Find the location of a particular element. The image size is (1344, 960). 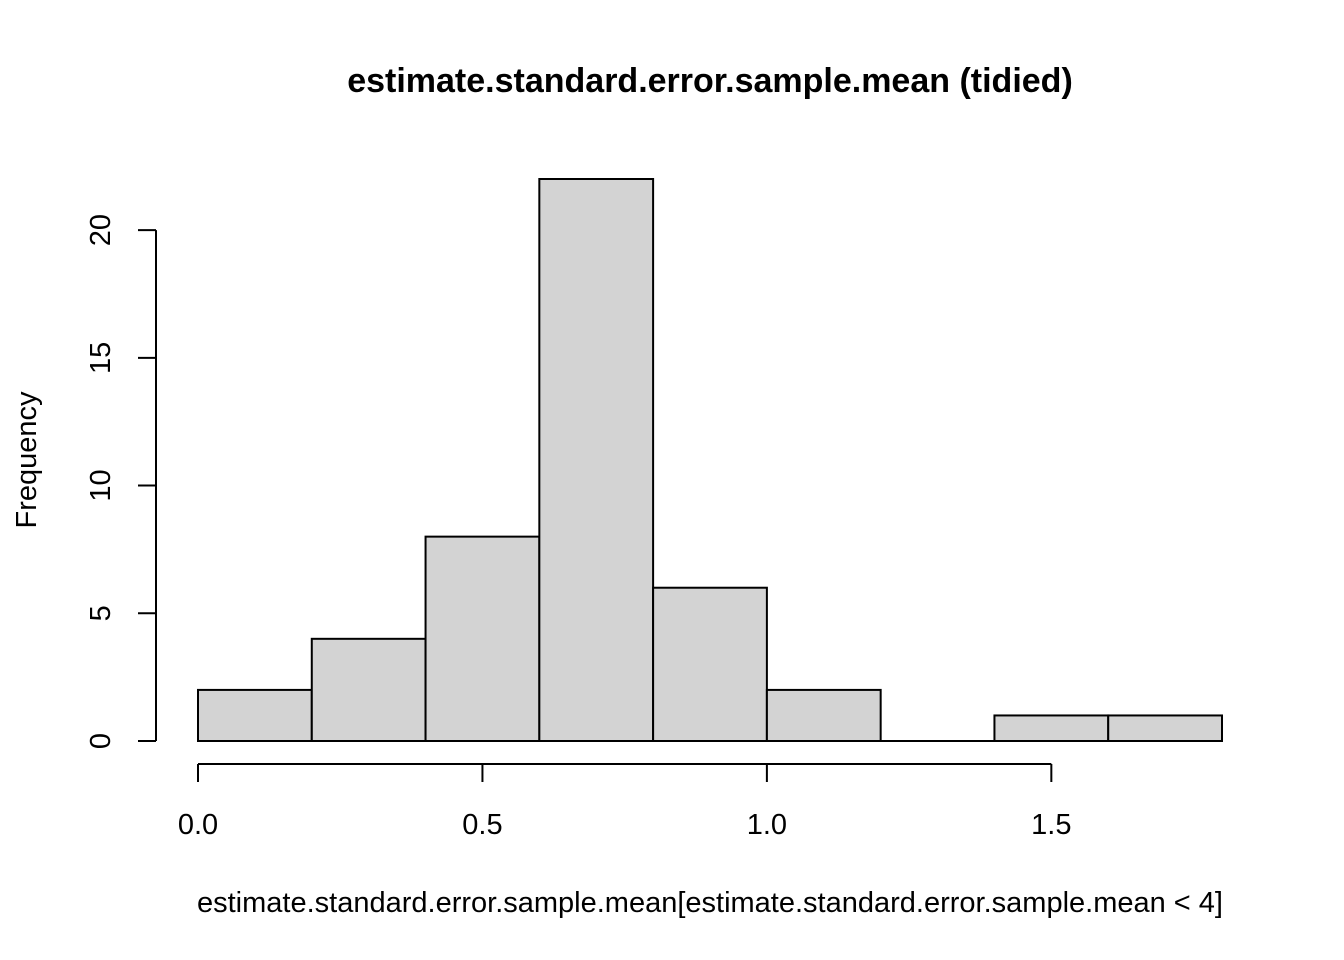

y-tick-label: 15 is located at coordinates (101, 358).